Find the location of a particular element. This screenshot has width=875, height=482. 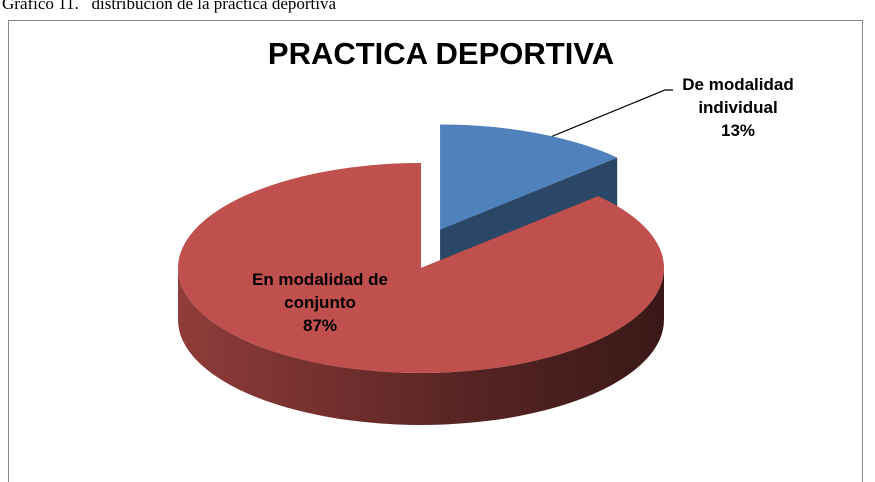

slice-value: 87% is located at coordinates (320, 325).